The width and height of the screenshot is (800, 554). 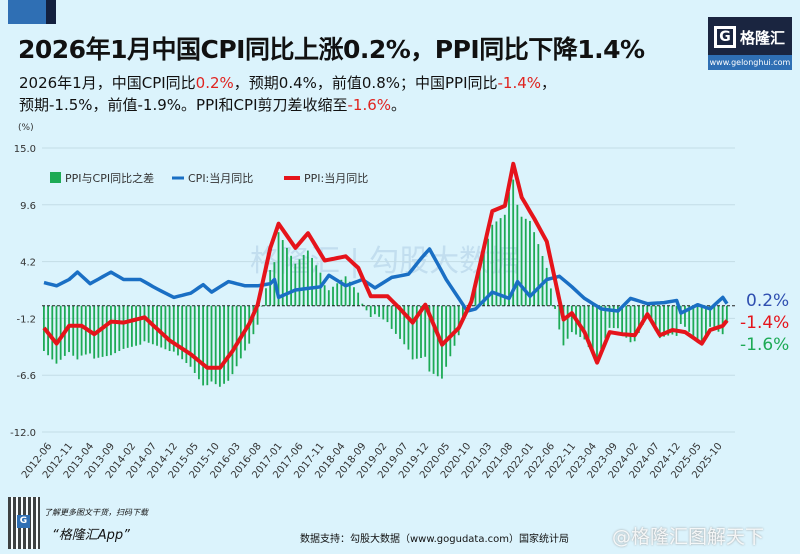 I want to click on sub-text: 2026年1月，中国CPI同比, so click(x=107, y=83).